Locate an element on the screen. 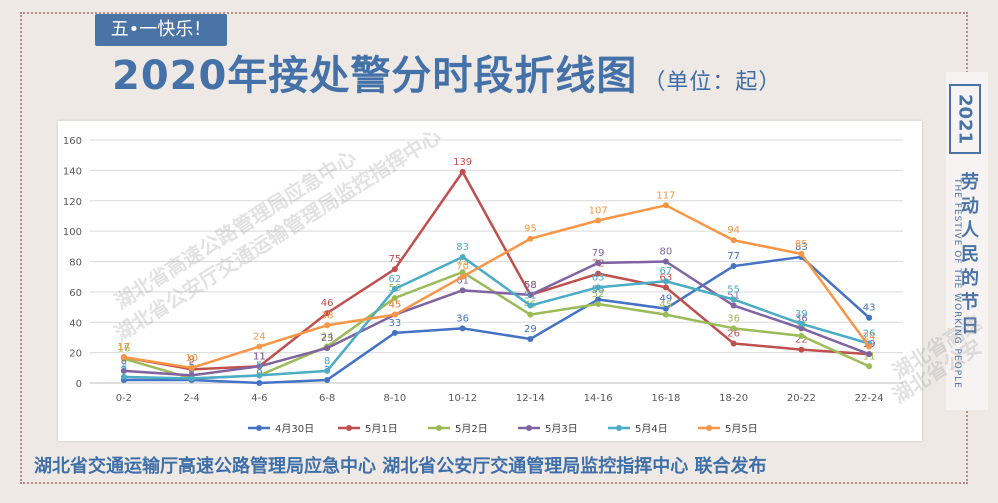 This screenshot has height=503, width=998. data-label: 4 is located at coordinates (124, 367).